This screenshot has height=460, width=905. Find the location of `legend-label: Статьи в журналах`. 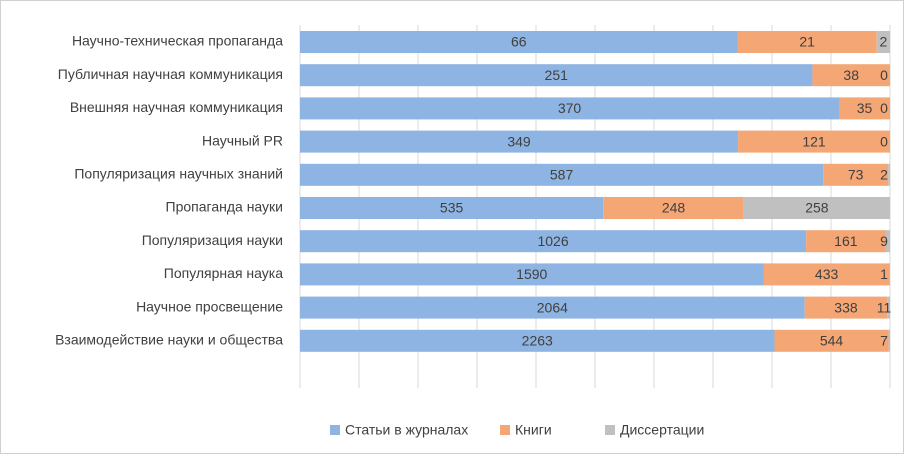

legend-label: Статьи в журналах is located at coordinates (406, 430).